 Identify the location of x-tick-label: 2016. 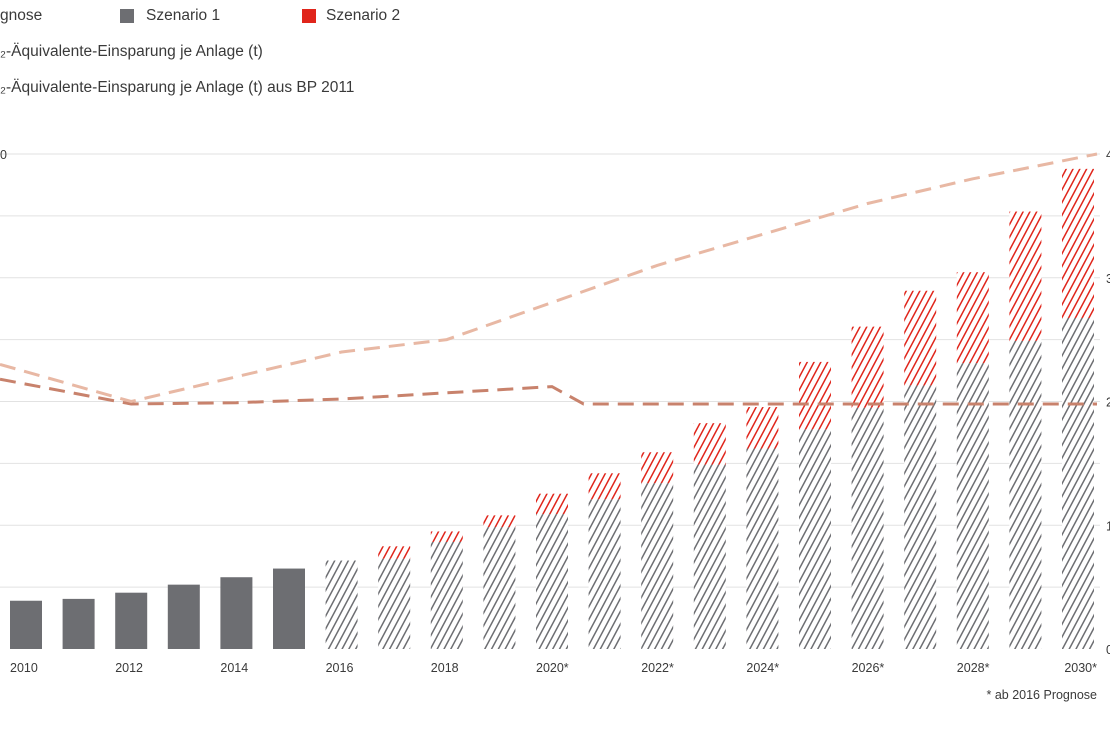
(340, 668).